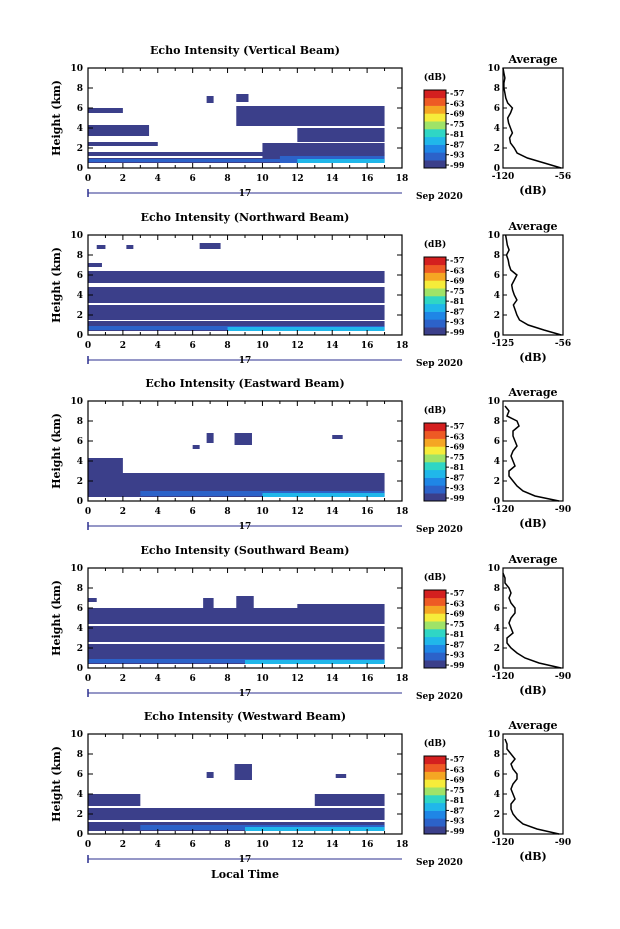  Describe the element at coordinates (497, 256) in the screenshot. I see `profile-y-tick-label: 8` at that location.